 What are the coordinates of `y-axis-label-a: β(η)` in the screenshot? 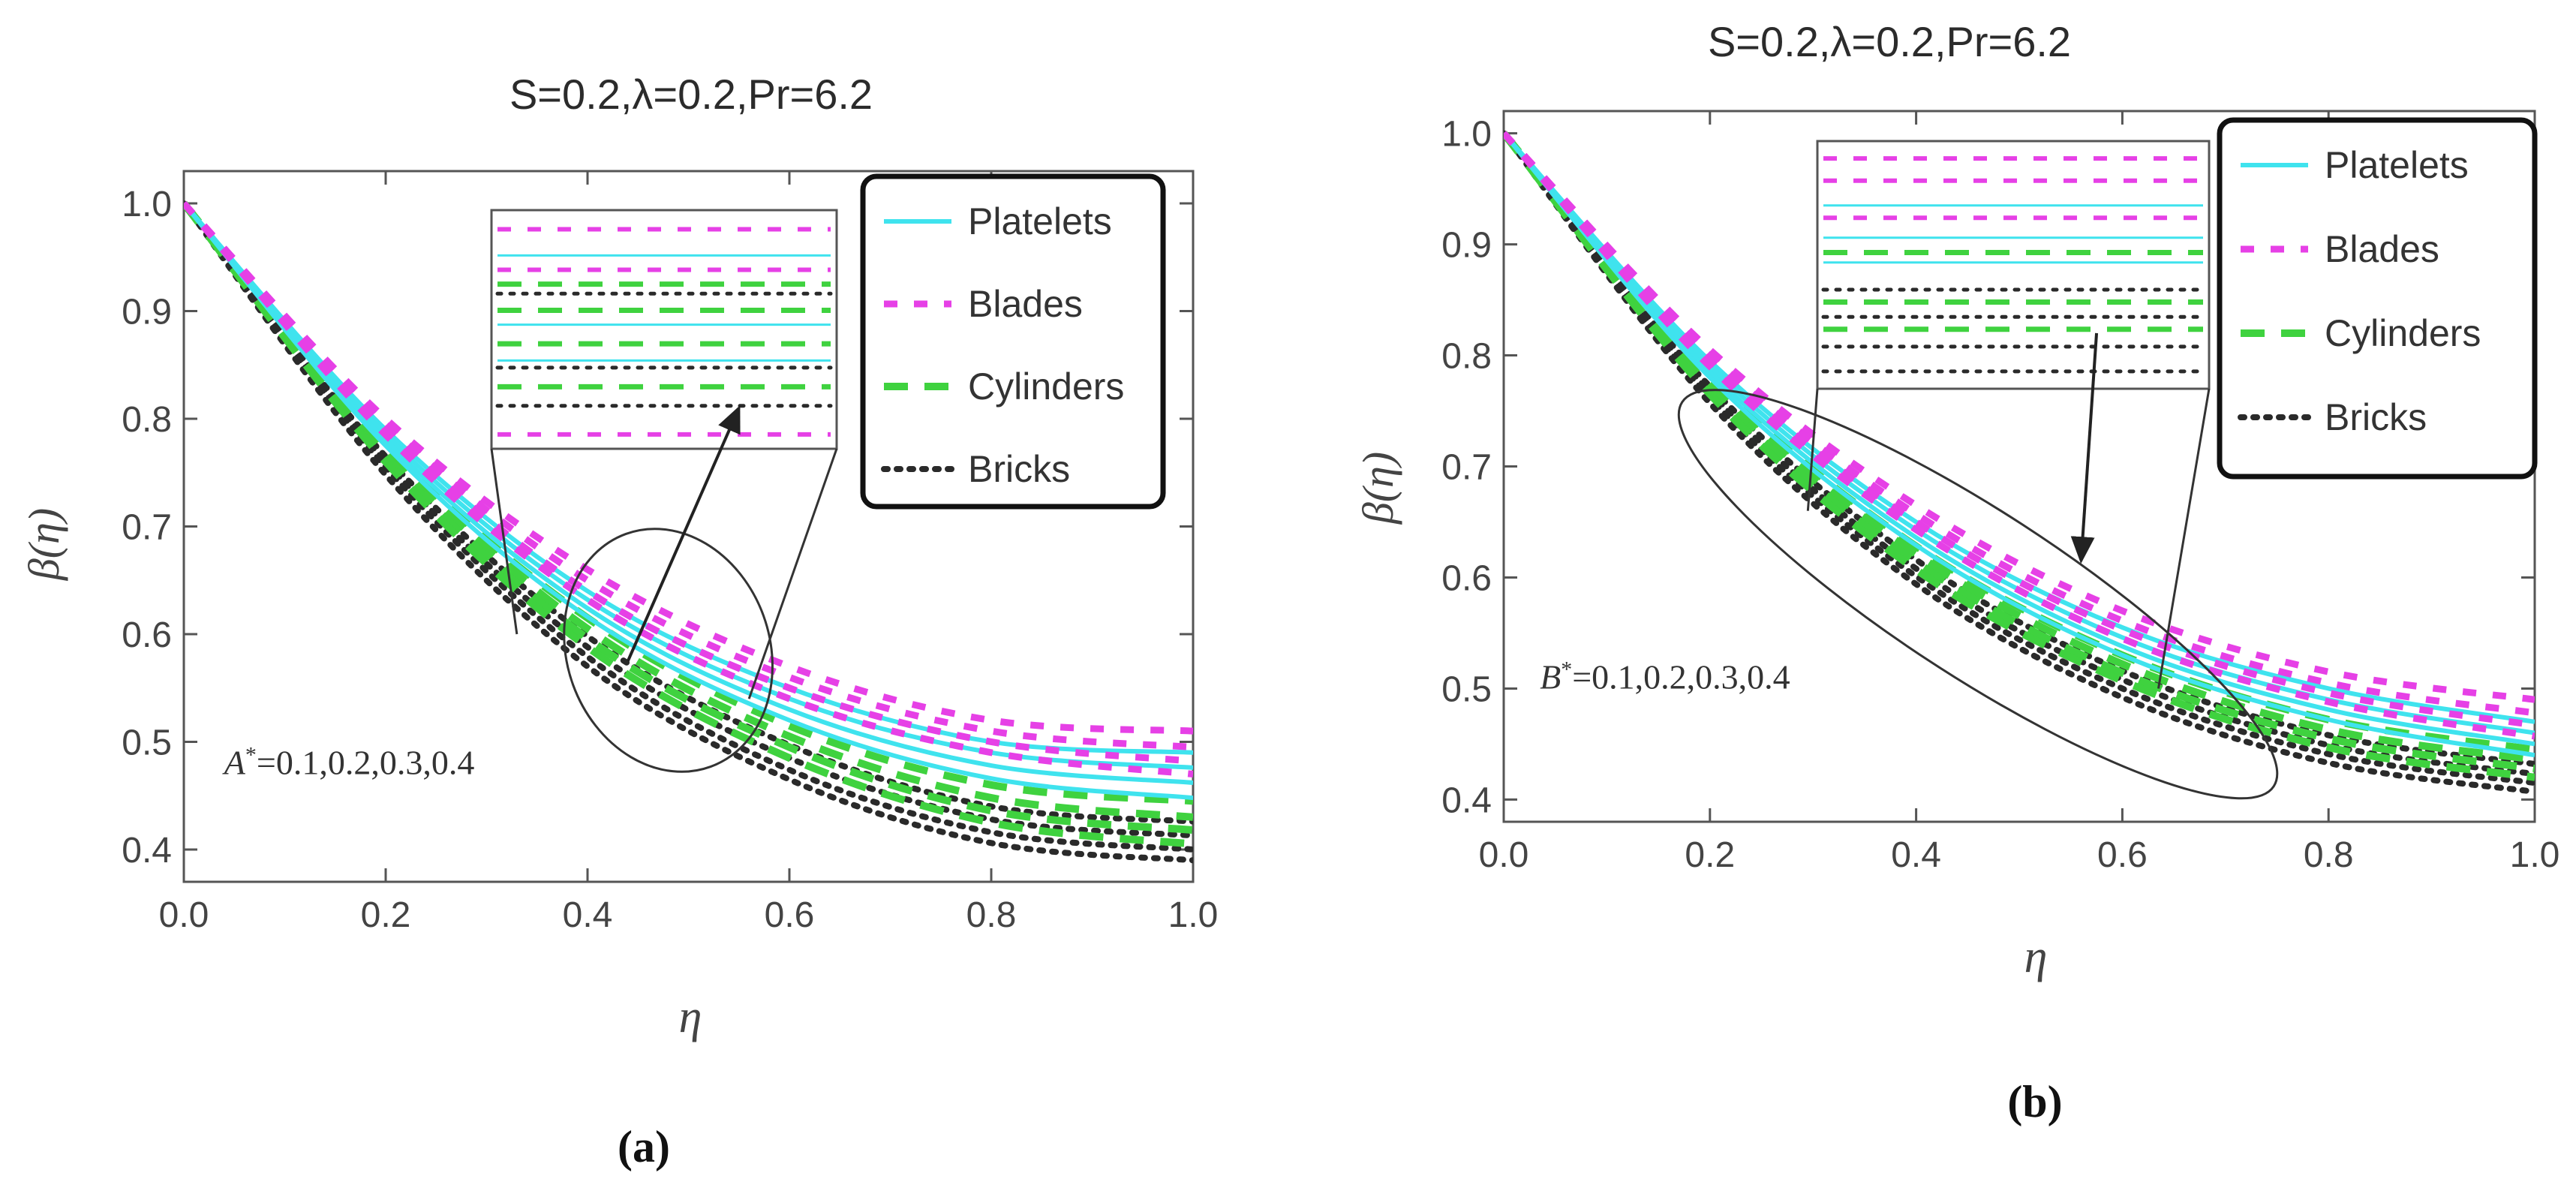 It's located at (44, 544).